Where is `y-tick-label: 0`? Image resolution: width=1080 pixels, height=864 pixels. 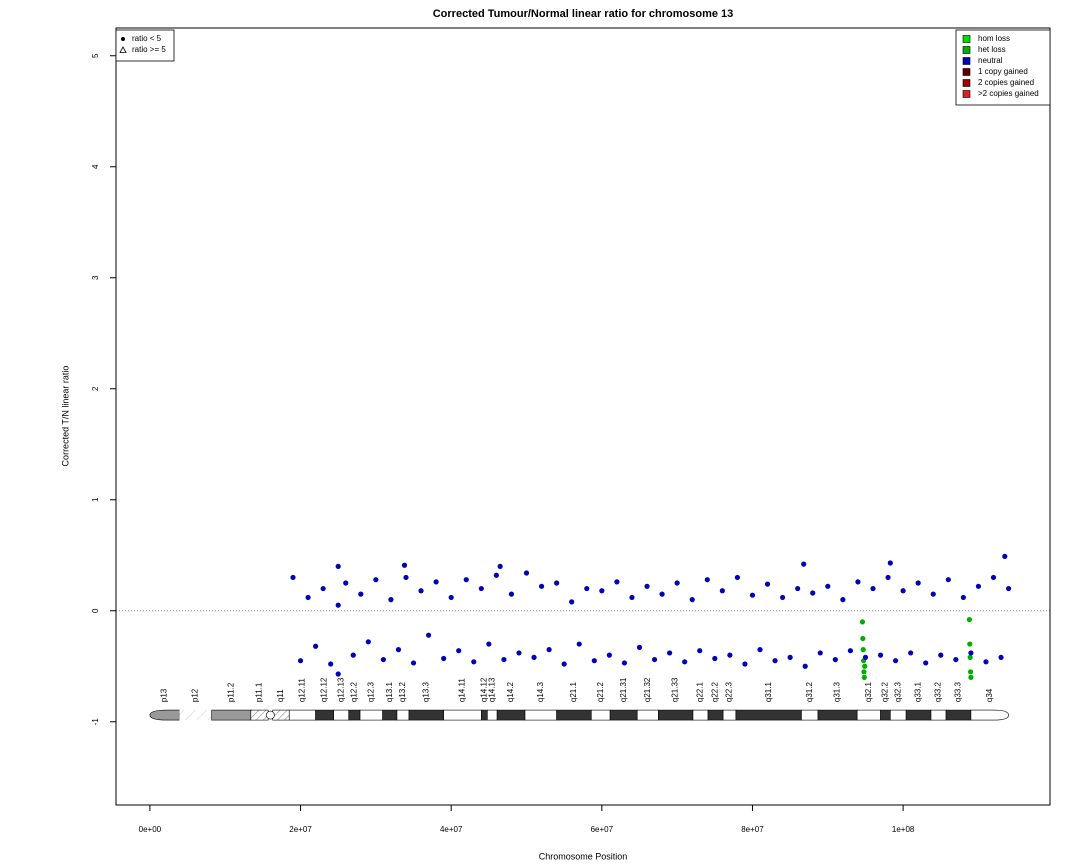 y-tick-label: 0 is located at coordinates (95, 610).